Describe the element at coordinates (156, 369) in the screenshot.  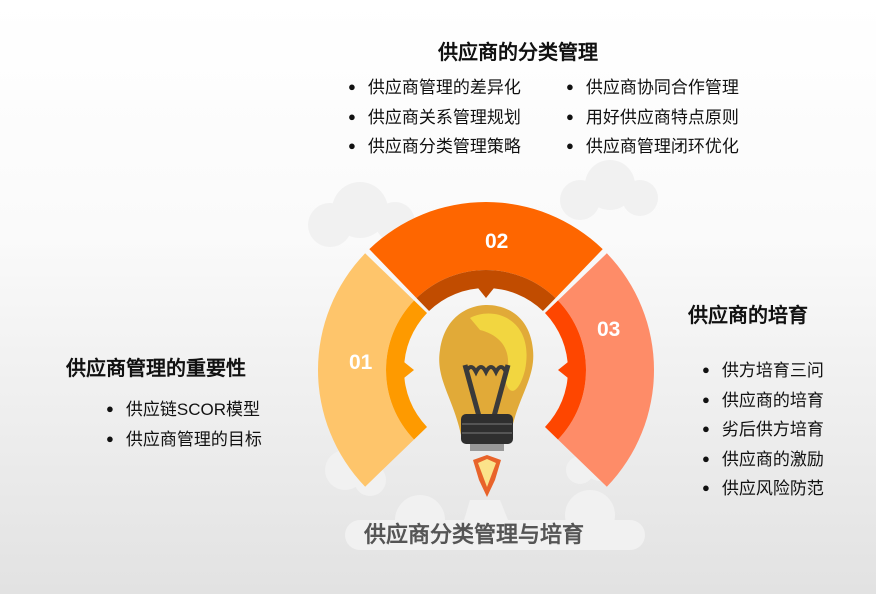
I see `section-01-title: 供应商管理的重要性` at that location.